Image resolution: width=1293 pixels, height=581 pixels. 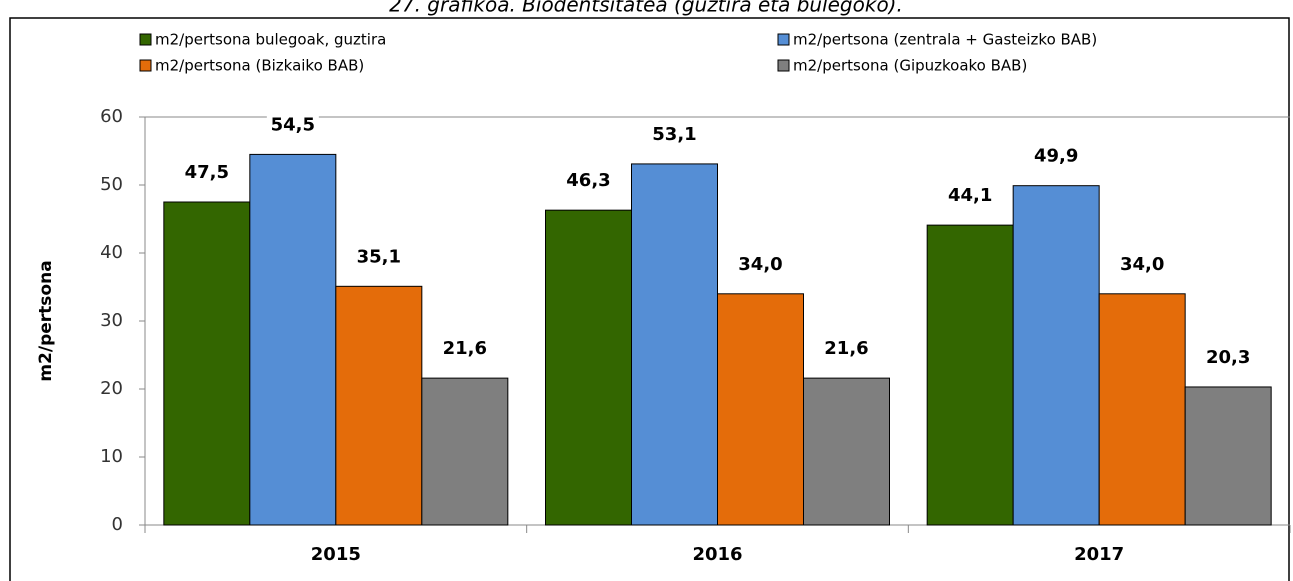 What do you see at coordinates (336, 554) in the screenshot?
I see `x-tick-label: 2015` at bounding box center [336, 554].